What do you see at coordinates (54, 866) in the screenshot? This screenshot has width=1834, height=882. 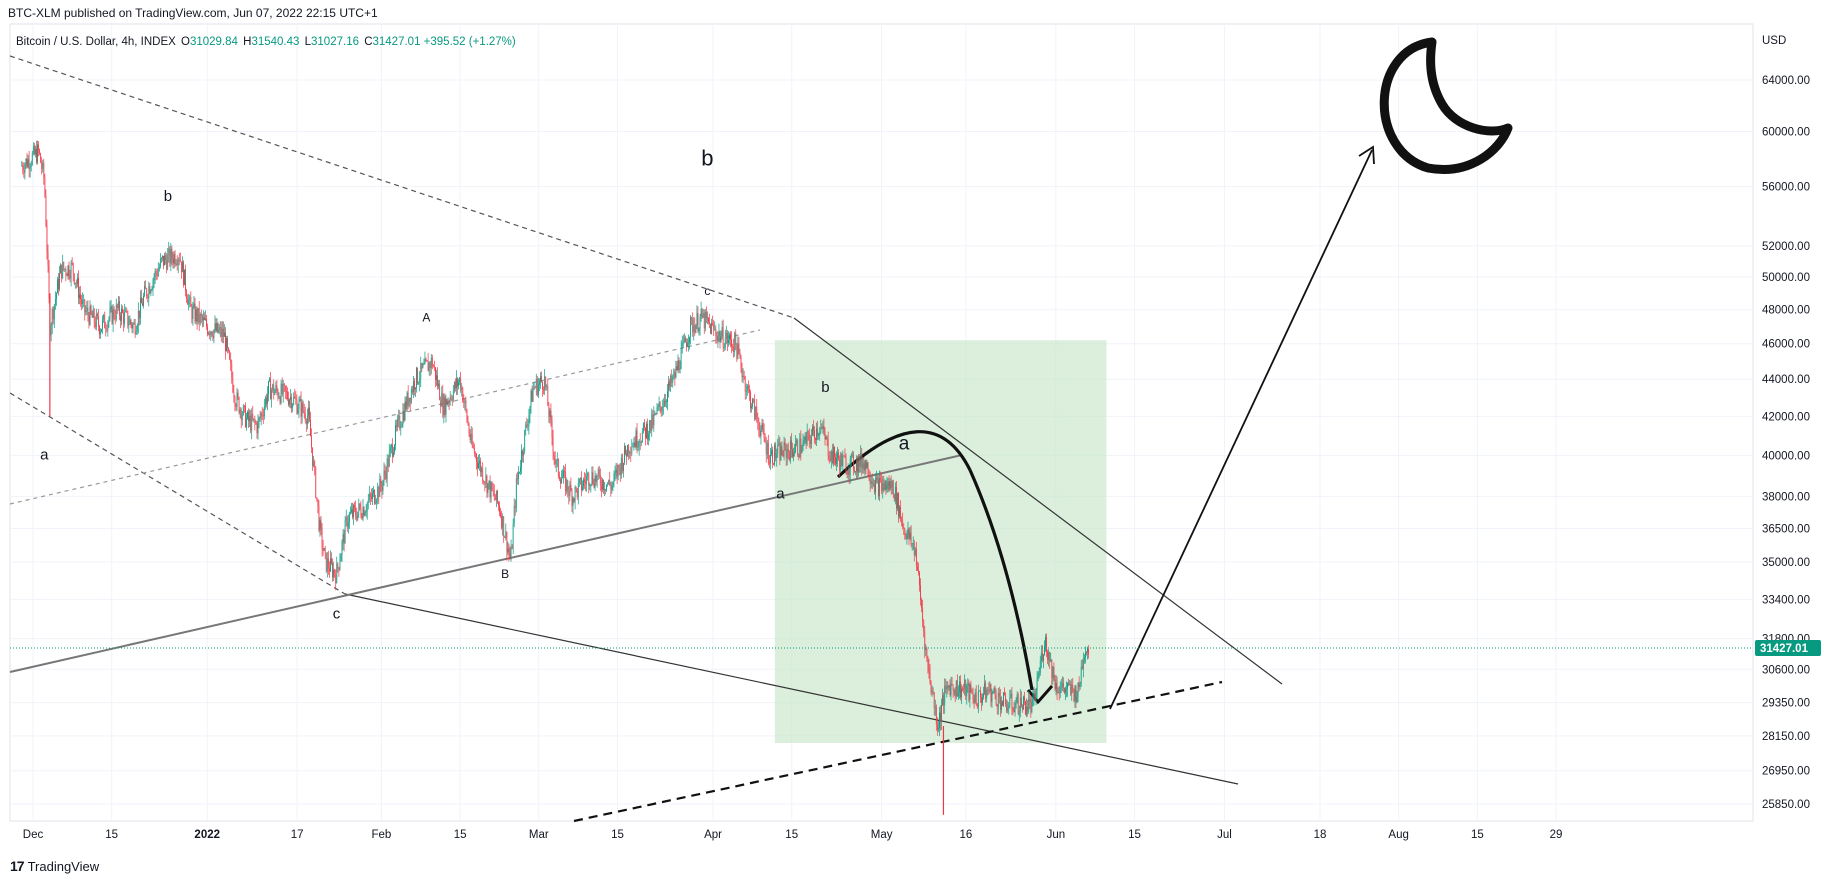 I see `tradingview-brand: 17 TradingView` at bounding box center [54, 866].